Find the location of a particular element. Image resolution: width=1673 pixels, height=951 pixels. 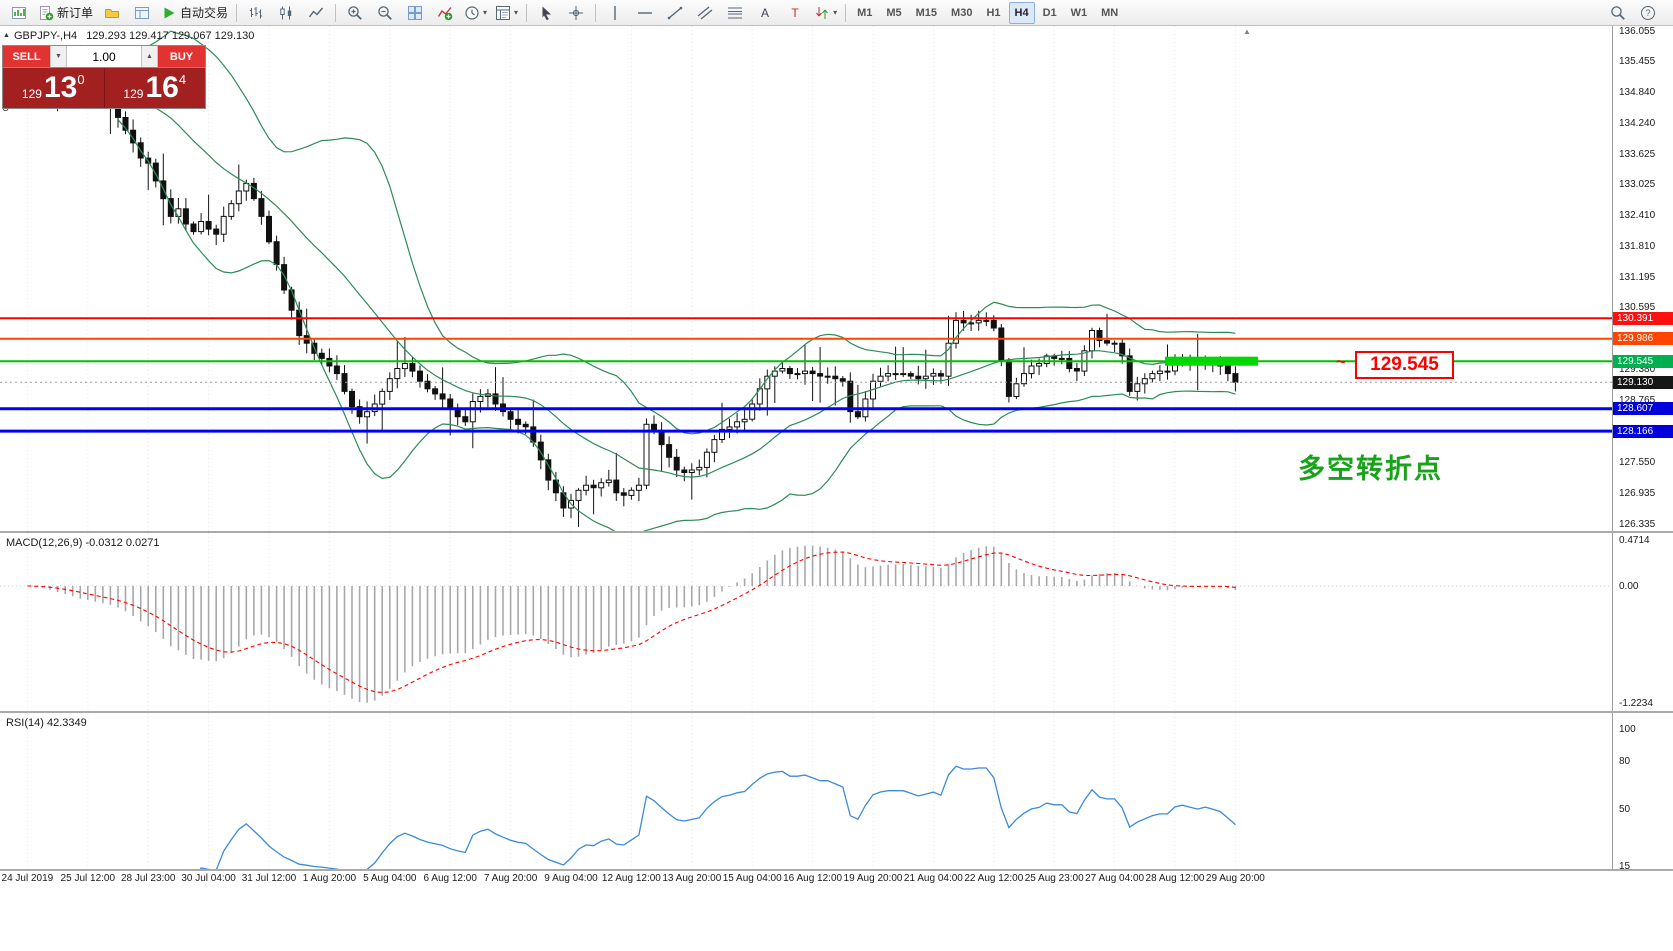

vertical-line-button is located at coordinates (615, 13).